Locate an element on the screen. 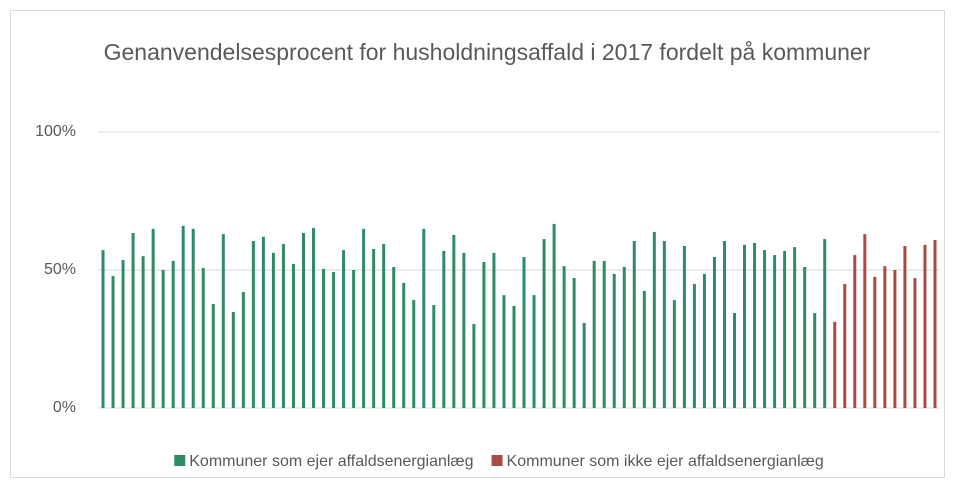 This screenshot has width=955, height=486. y-tick-label: 50% is located at coordinates (60, 269).